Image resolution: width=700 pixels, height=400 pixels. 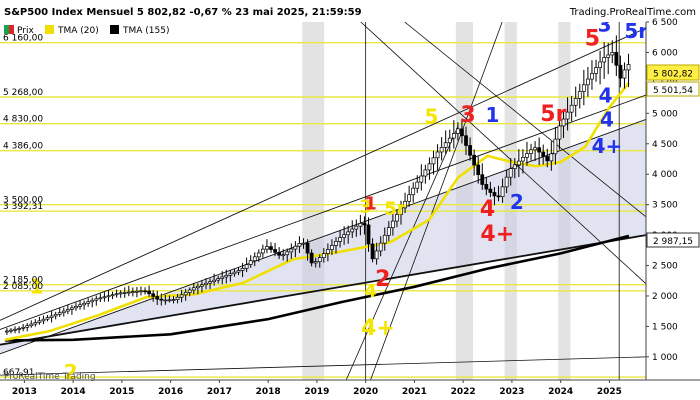 I want to click on level-label: 5 268,00, so click(x=23, y=93).